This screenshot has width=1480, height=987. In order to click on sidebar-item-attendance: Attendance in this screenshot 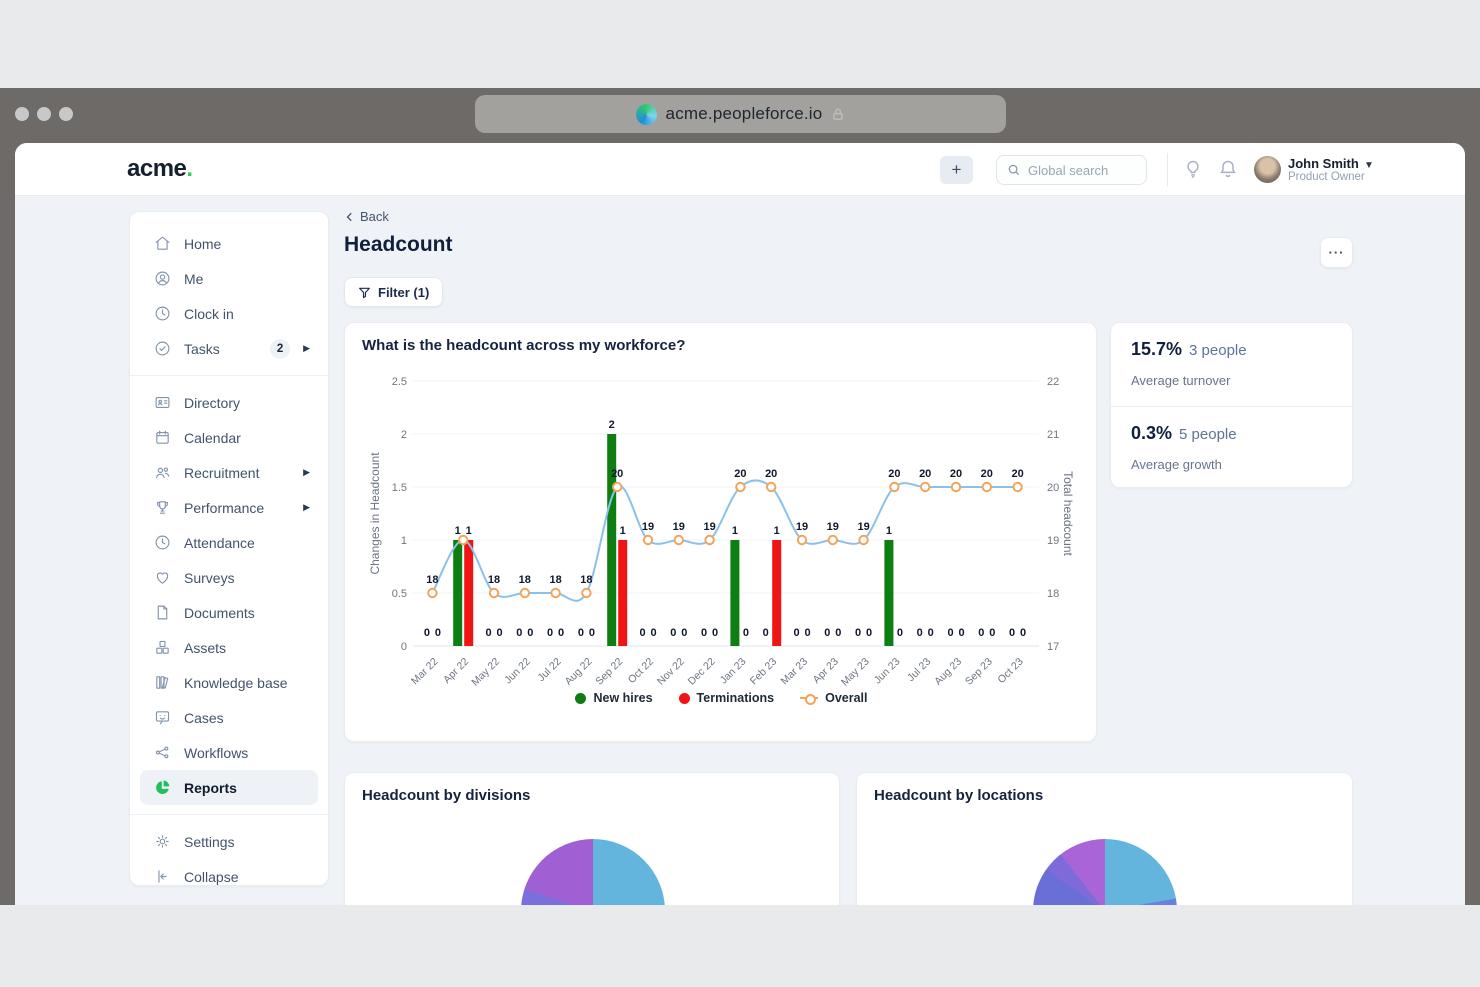, I will do `click(229, 542)`.